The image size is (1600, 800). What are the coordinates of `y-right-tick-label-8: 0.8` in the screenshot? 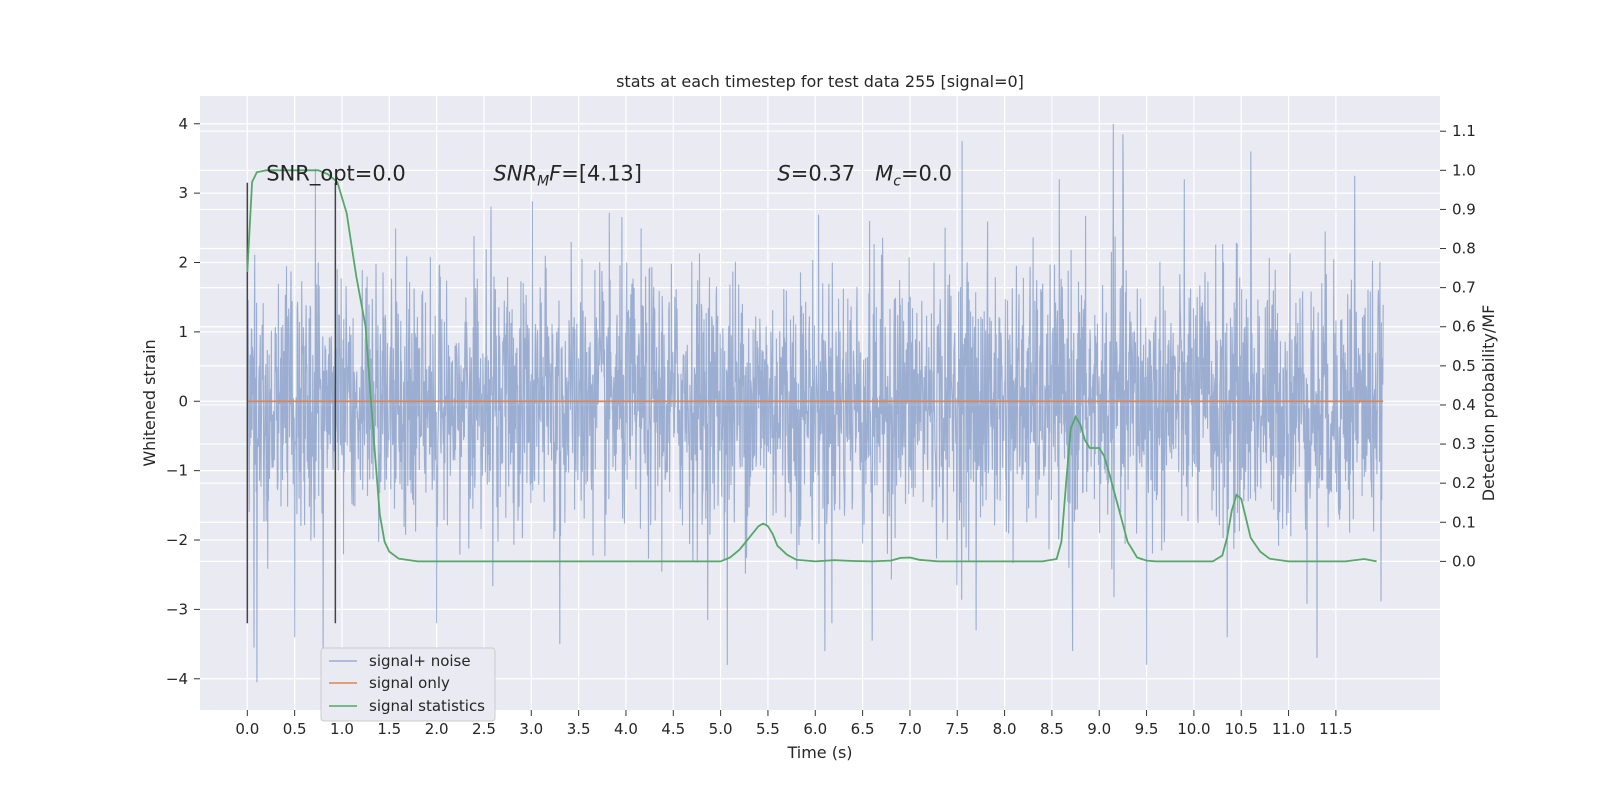 It's located at (1464, 249).